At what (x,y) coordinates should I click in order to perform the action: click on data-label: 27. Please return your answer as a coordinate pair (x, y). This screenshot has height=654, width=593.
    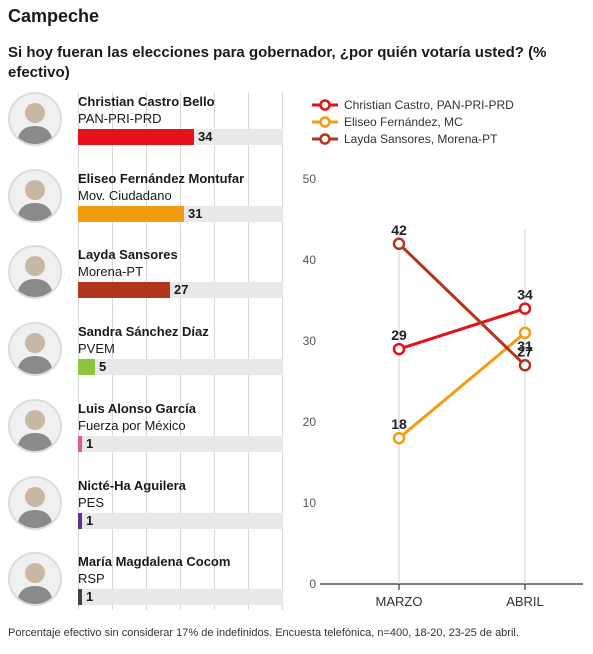
    Looking at the image, I should click on (525, 351).